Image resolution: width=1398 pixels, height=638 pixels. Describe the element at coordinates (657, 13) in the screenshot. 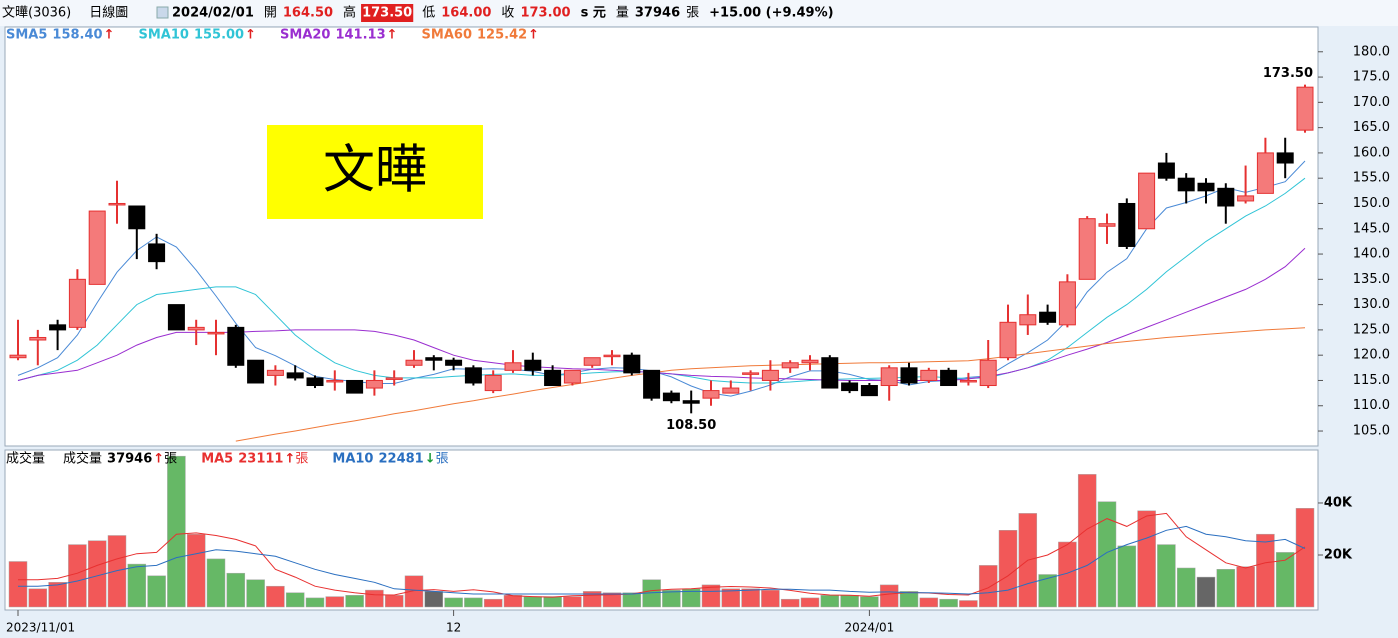

I see `volume: 37946` at that location.